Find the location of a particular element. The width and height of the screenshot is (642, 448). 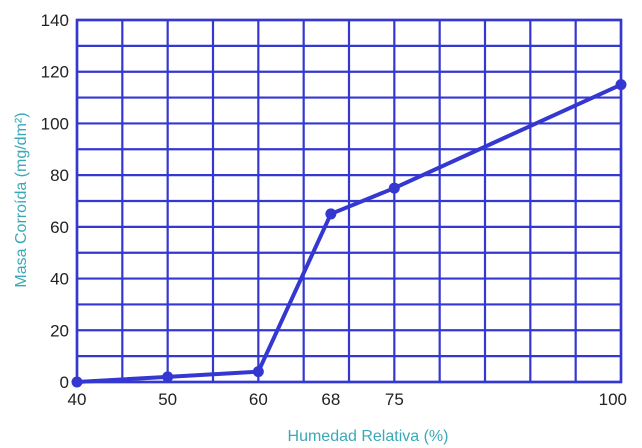

y-tick-label: 20 is located at coordinates (59, 330).